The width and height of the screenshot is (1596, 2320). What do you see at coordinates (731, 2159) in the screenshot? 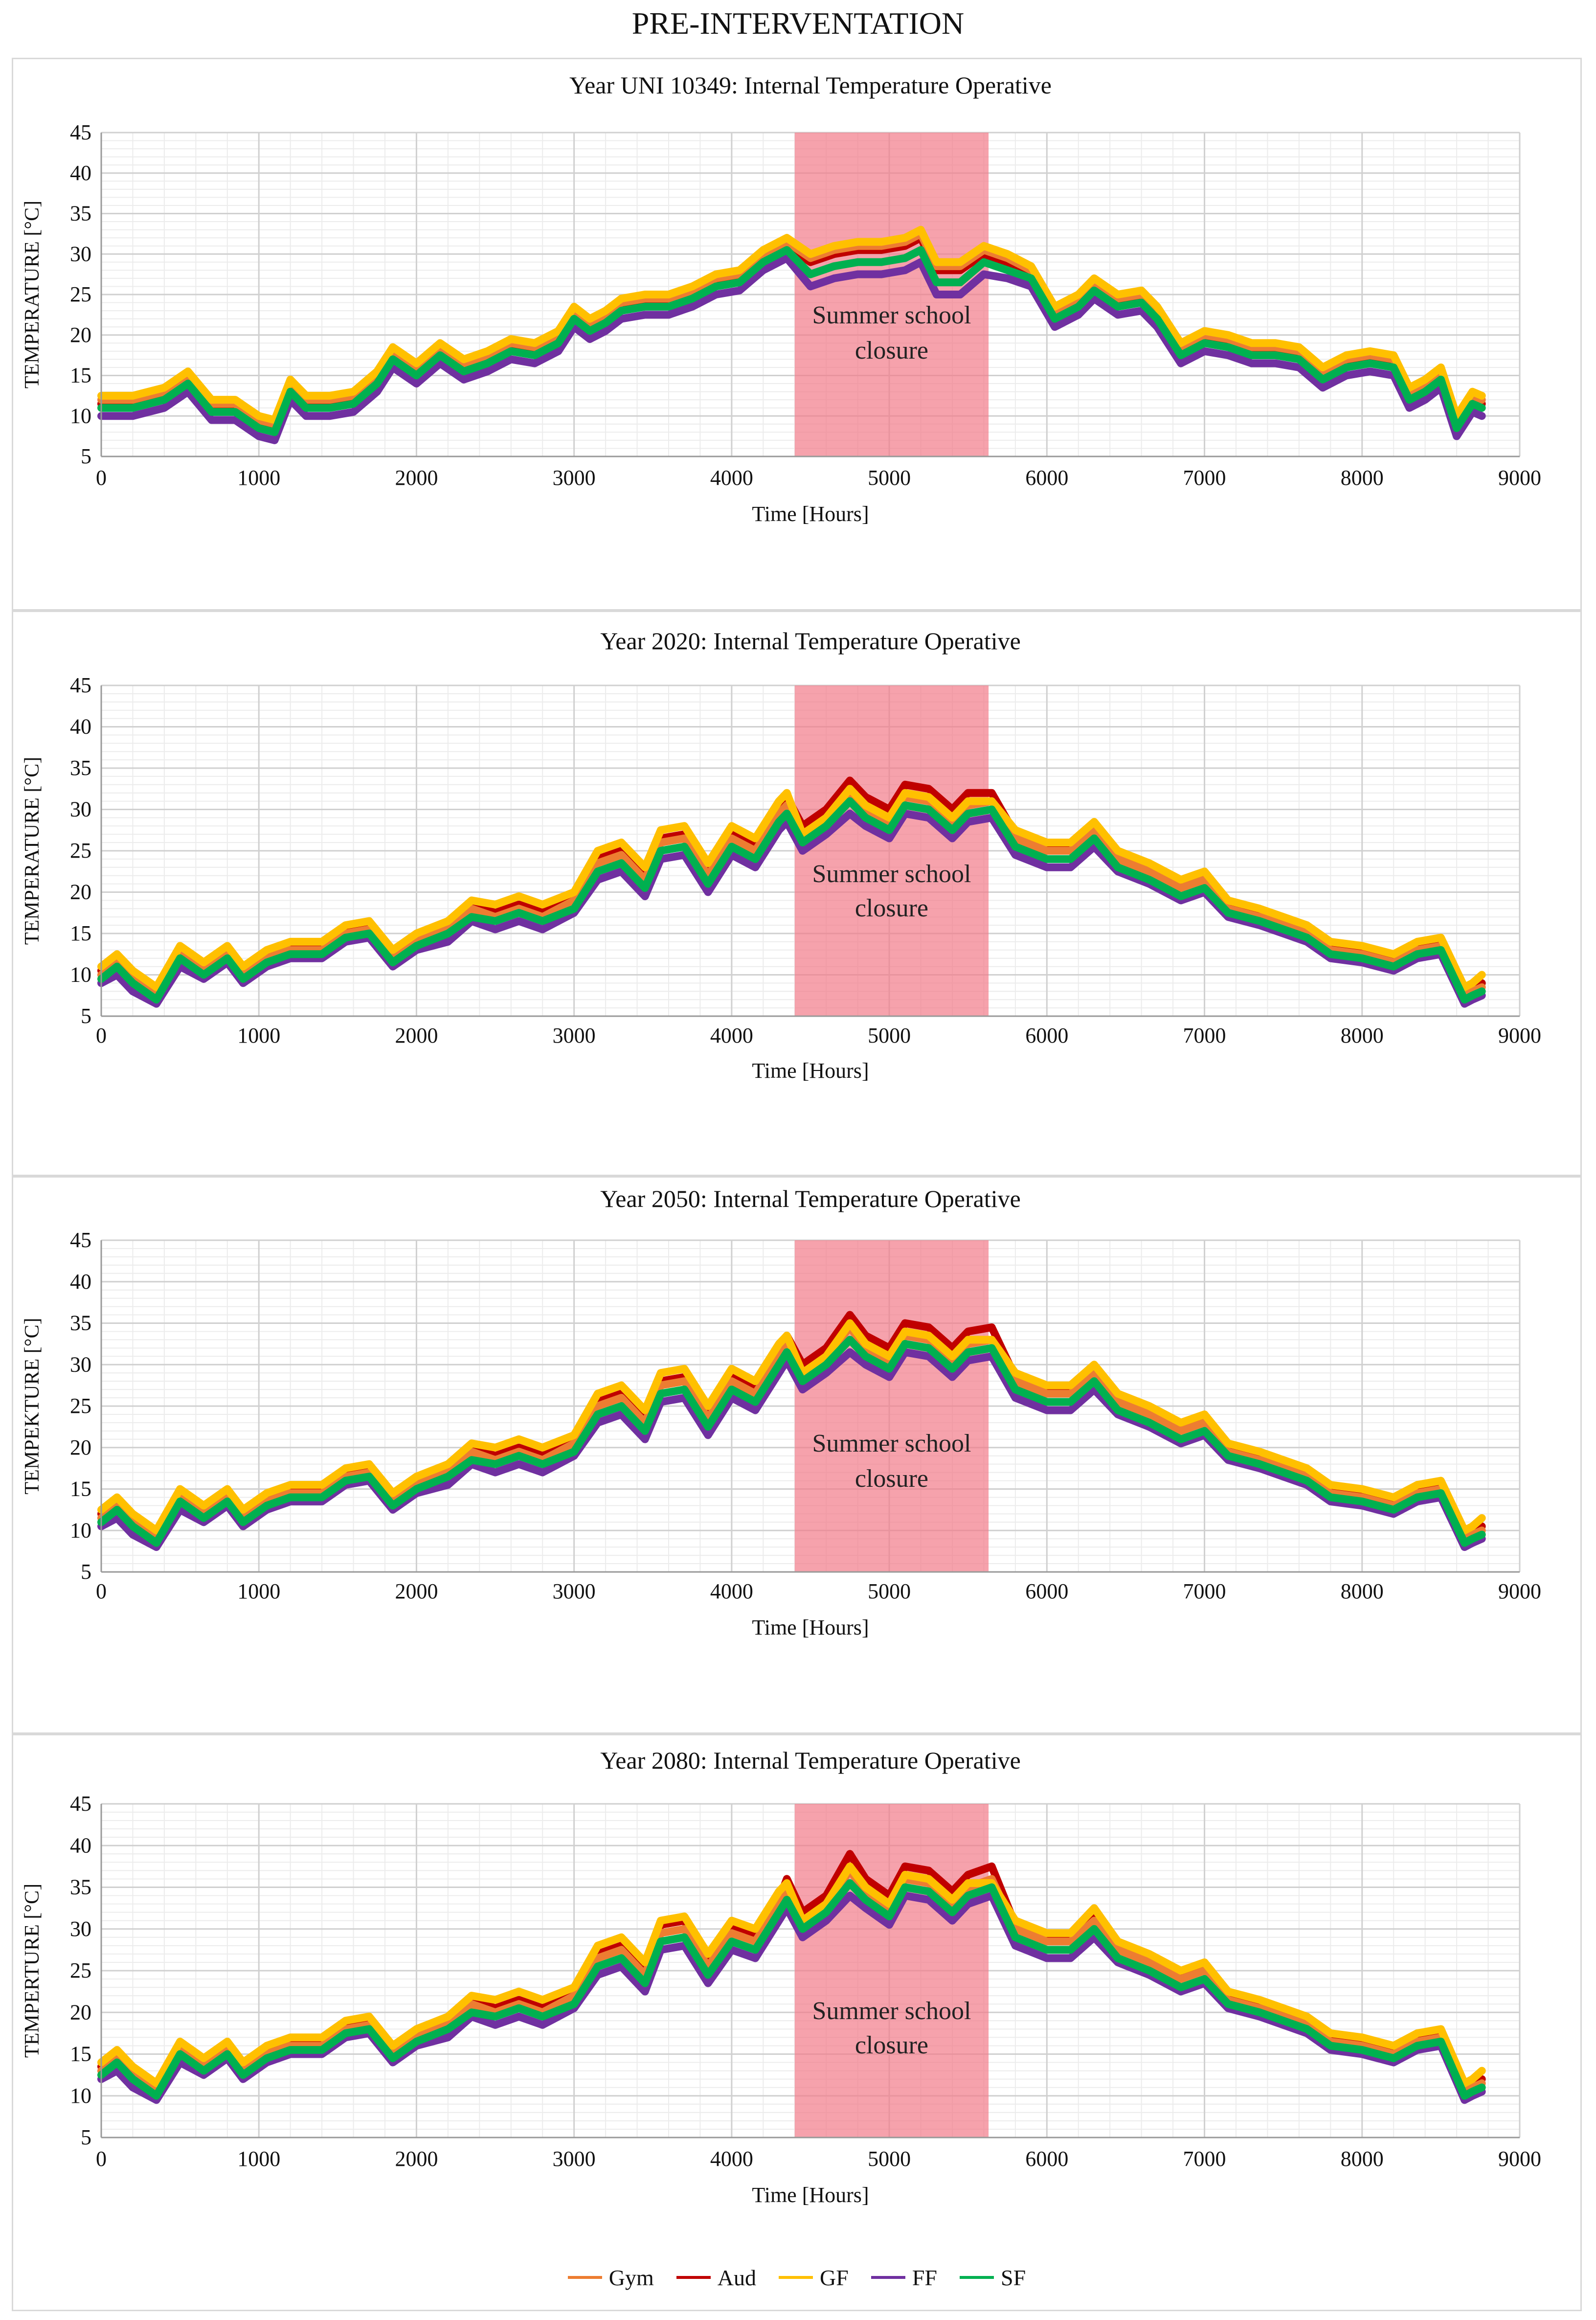
I see `x-tick-label: 4000` at bounding box center [731, 2159].